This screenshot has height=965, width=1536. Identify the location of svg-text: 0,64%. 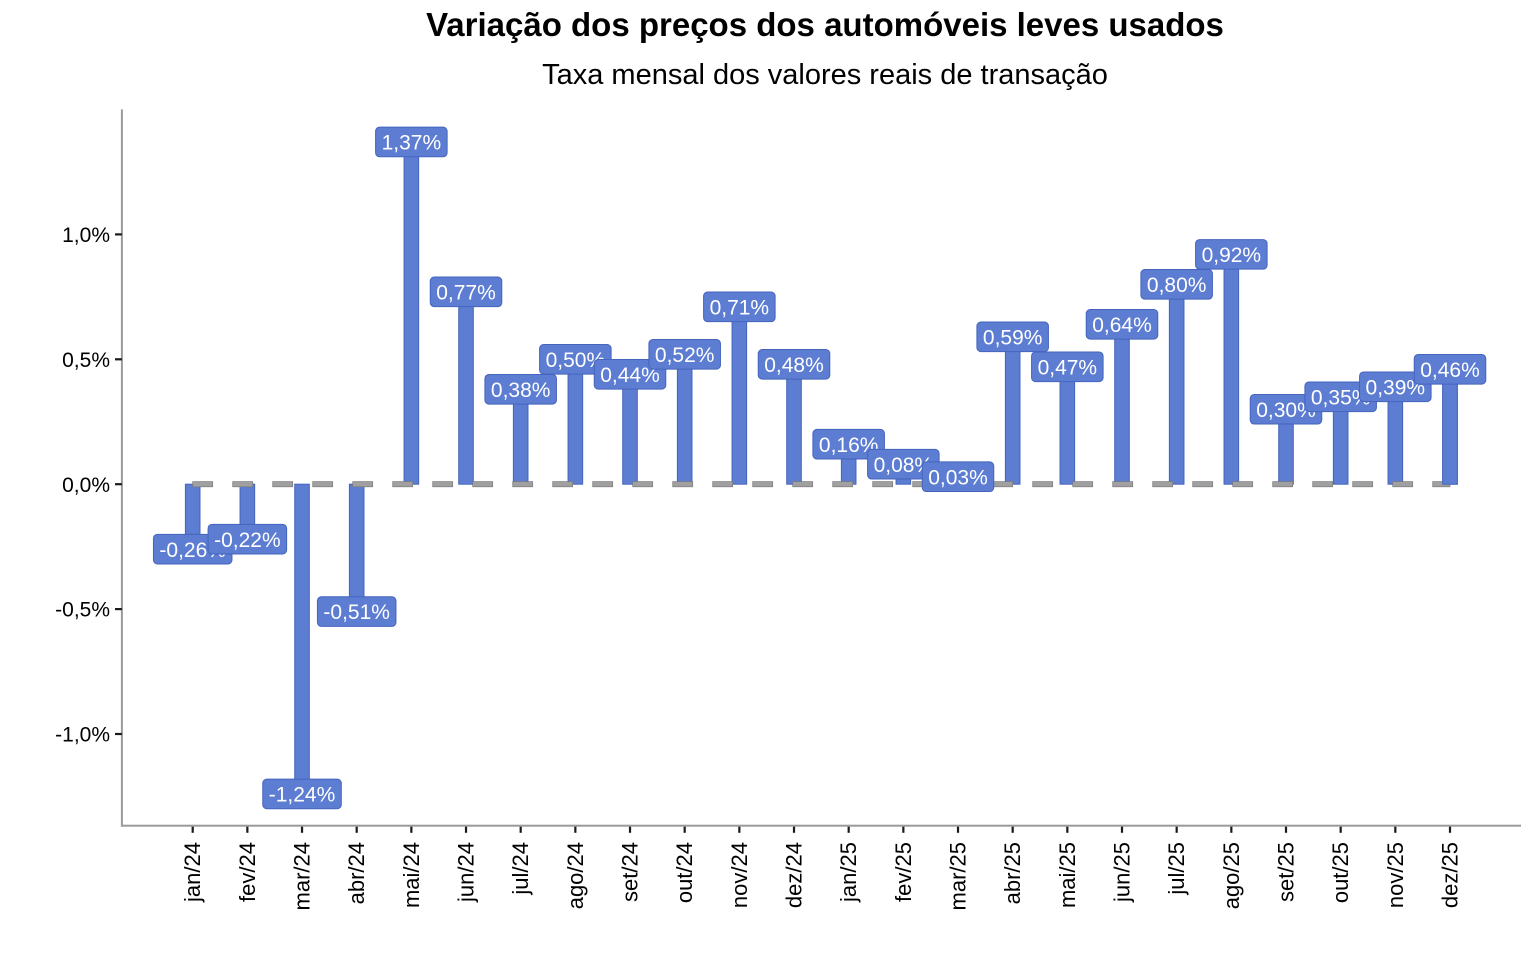
(1122, 325).